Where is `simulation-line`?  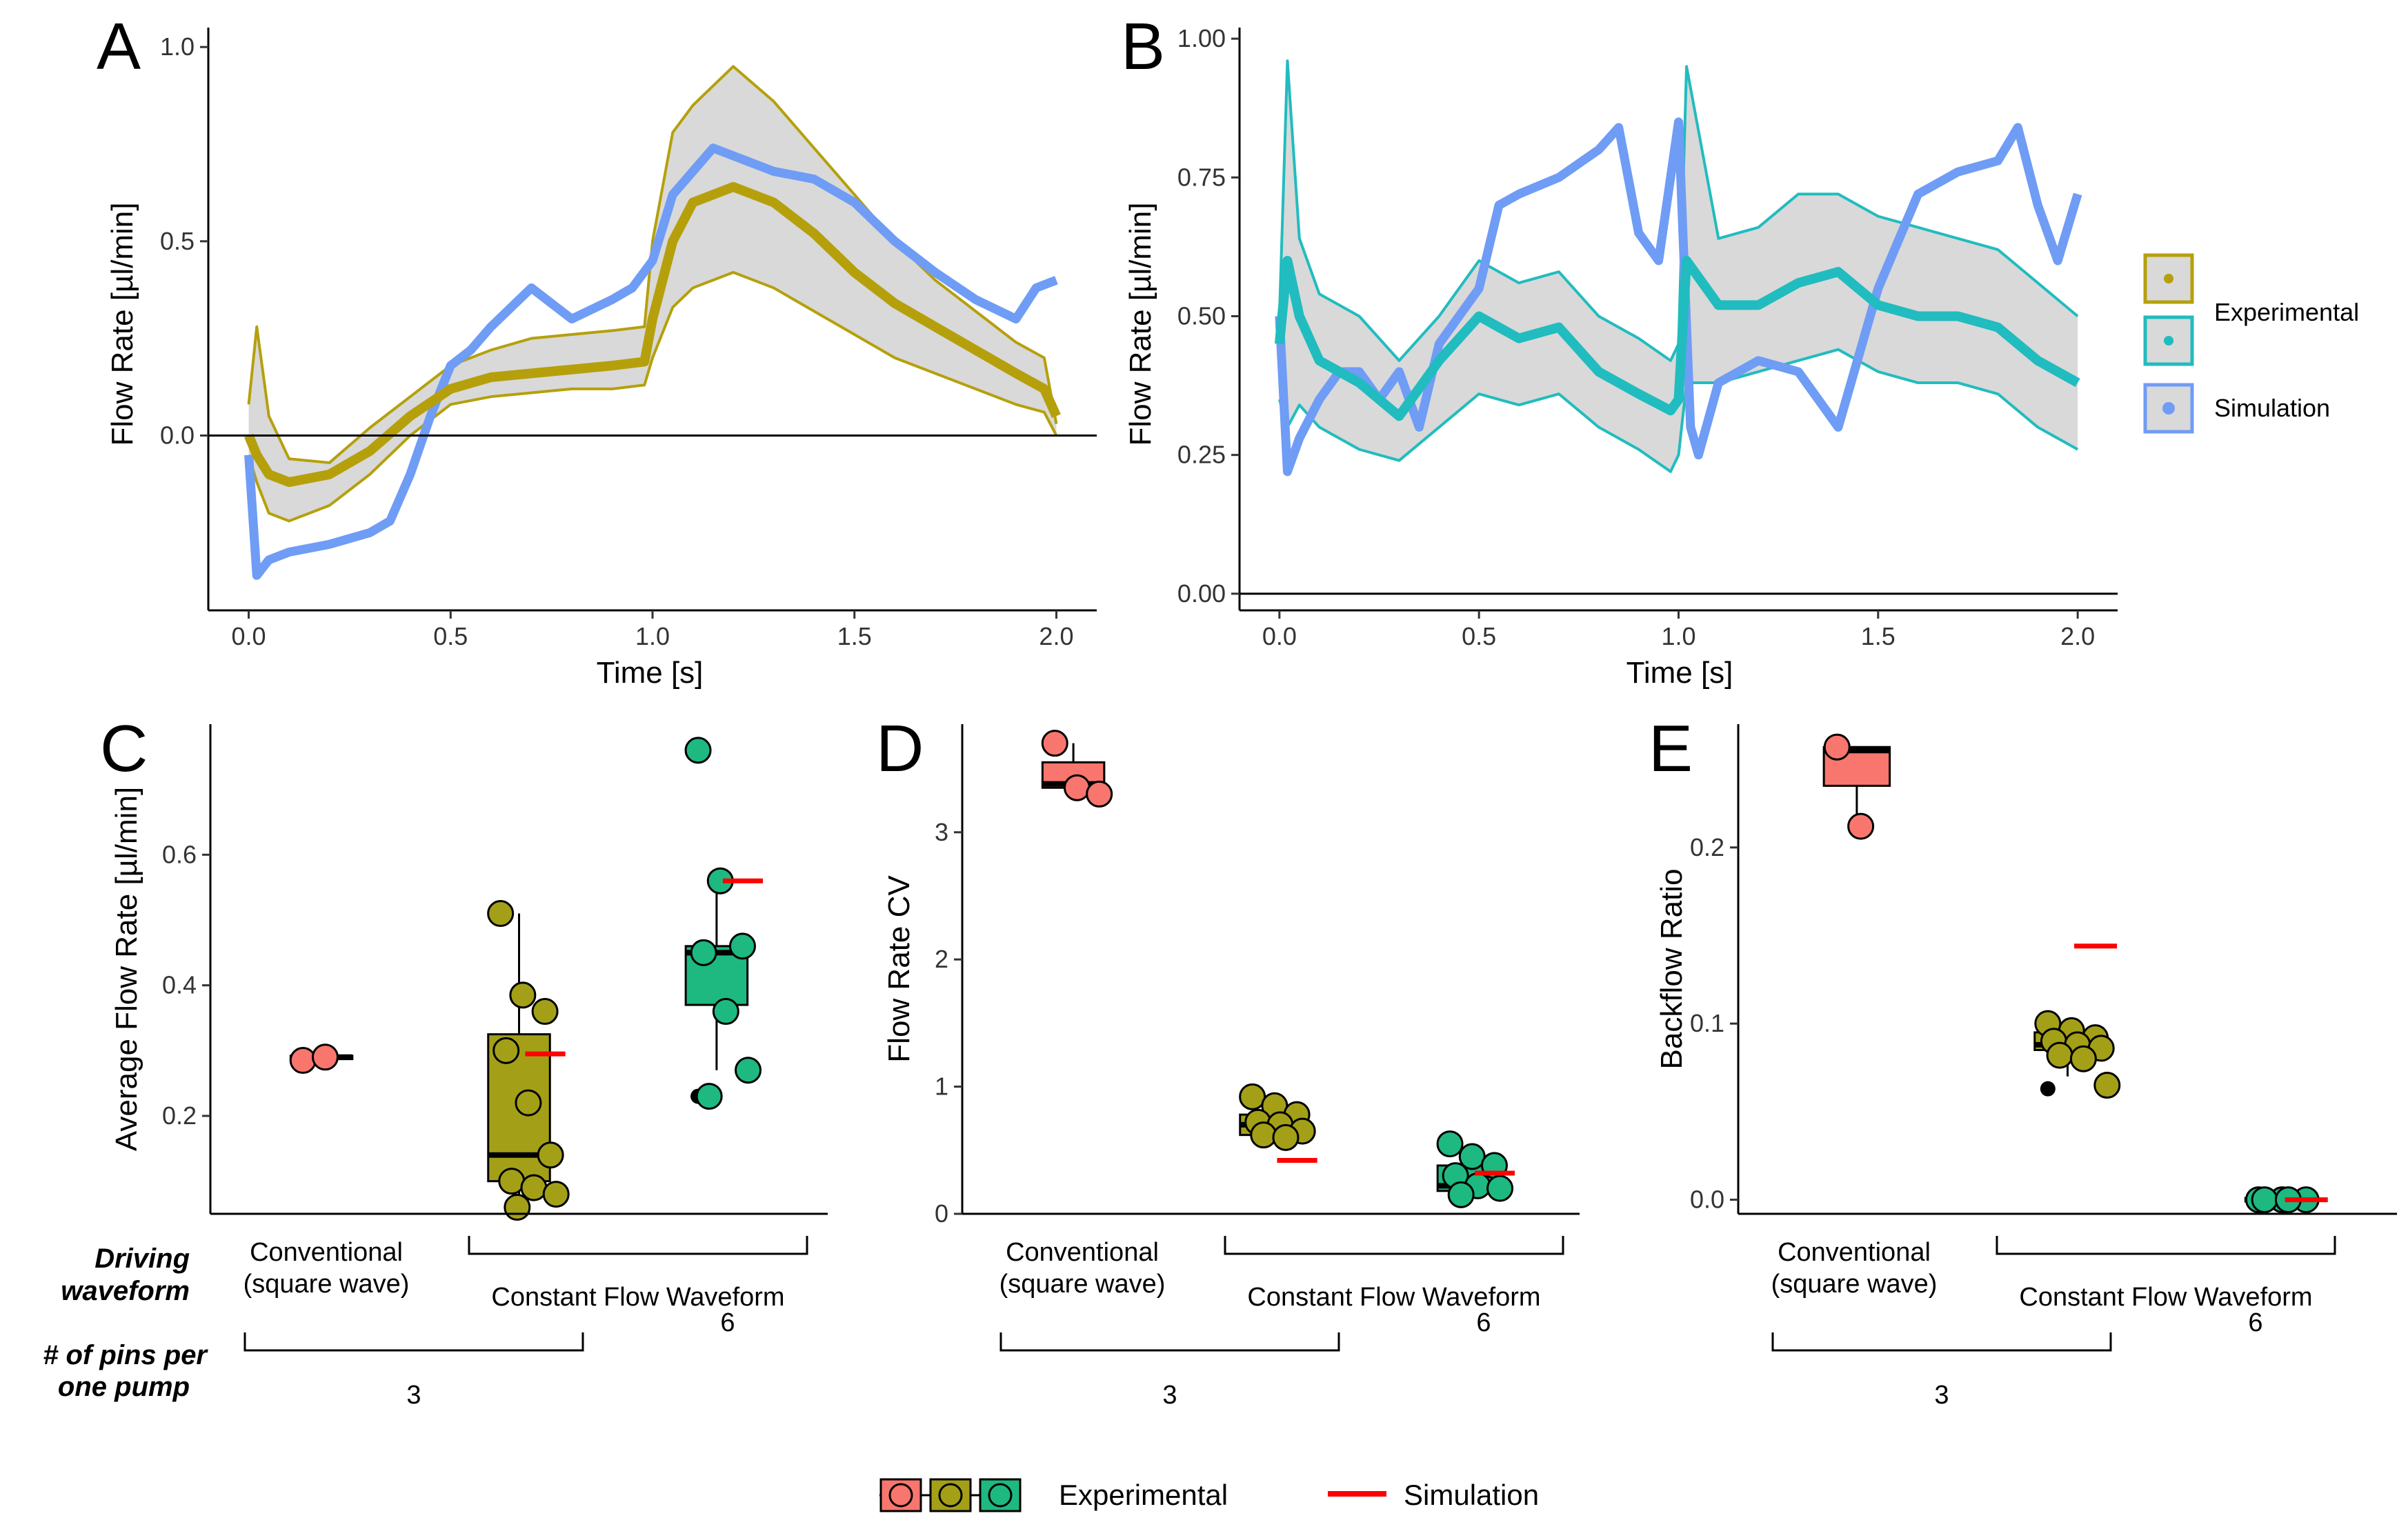
simulation-line is located at coordinates (1678, 297).